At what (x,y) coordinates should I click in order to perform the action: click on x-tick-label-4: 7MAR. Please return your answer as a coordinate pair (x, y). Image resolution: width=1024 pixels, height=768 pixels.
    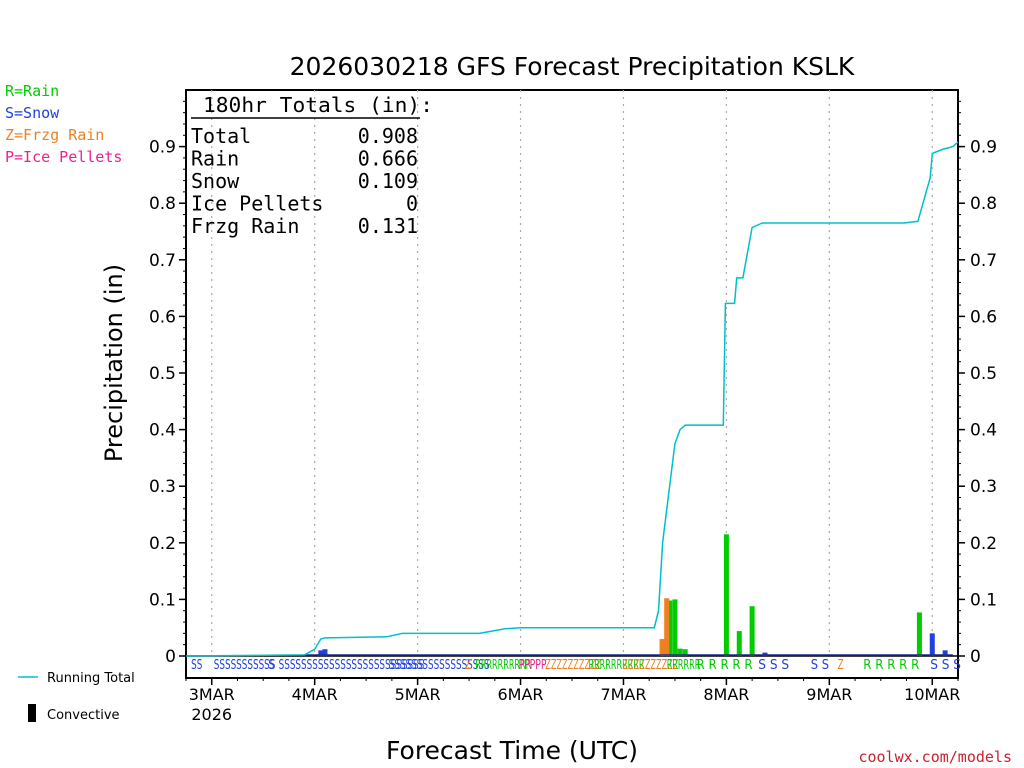
    Looking at the image, I should click on (623, 694).